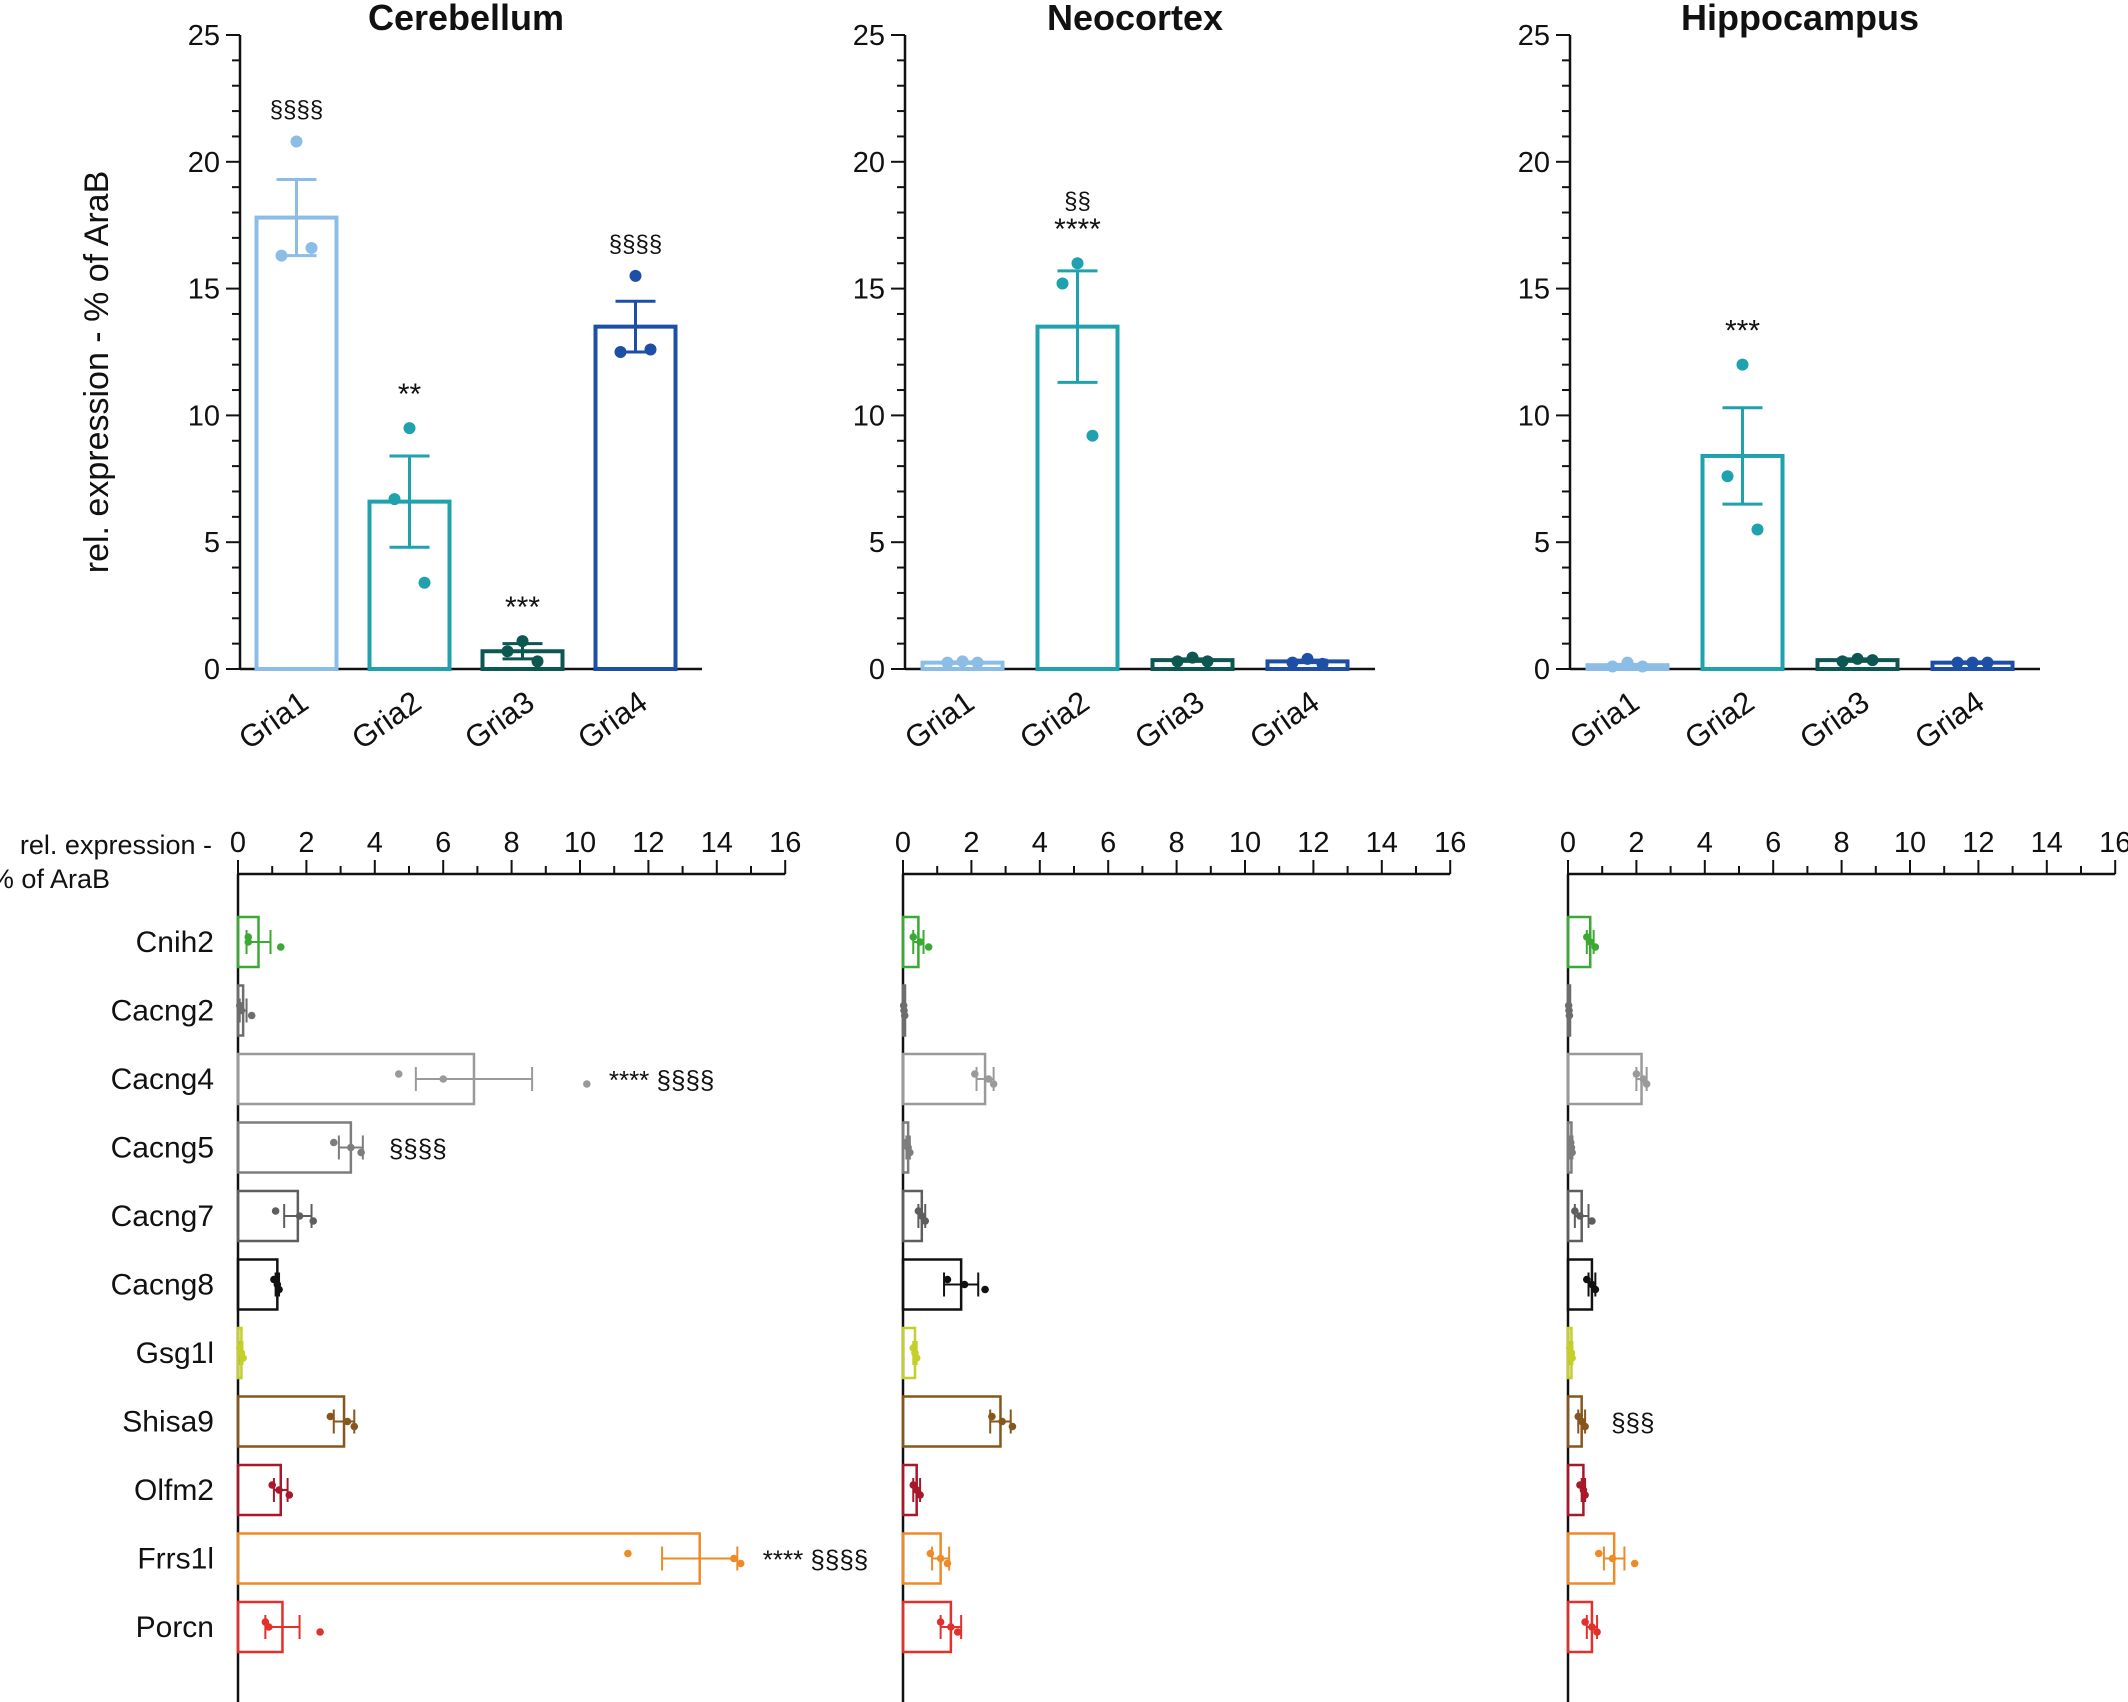  Describe the element at coordinates (1245, 843) in the screenshot. I see `x-tick-label: 10` at that location.